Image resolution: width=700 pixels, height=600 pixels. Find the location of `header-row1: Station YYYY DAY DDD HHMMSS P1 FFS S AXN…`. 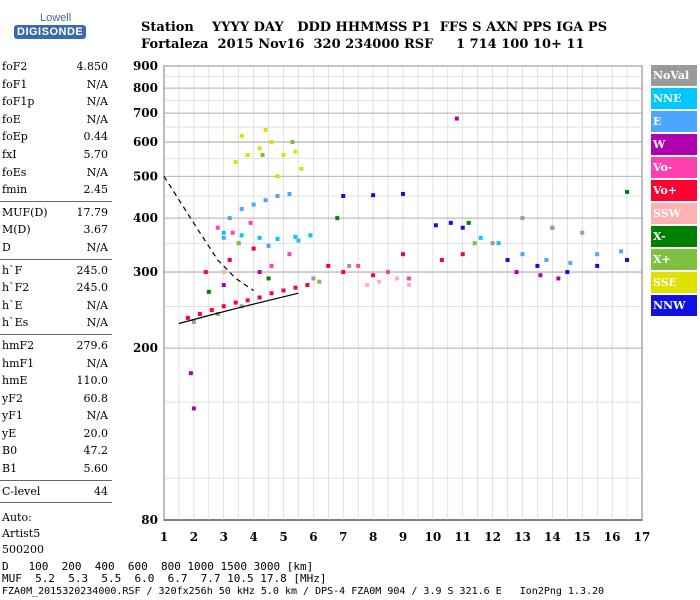

header-row1: Station YYYY DAY DDD HHMMSS P1 FFS S AXN… is located at coordinates (374, 27).